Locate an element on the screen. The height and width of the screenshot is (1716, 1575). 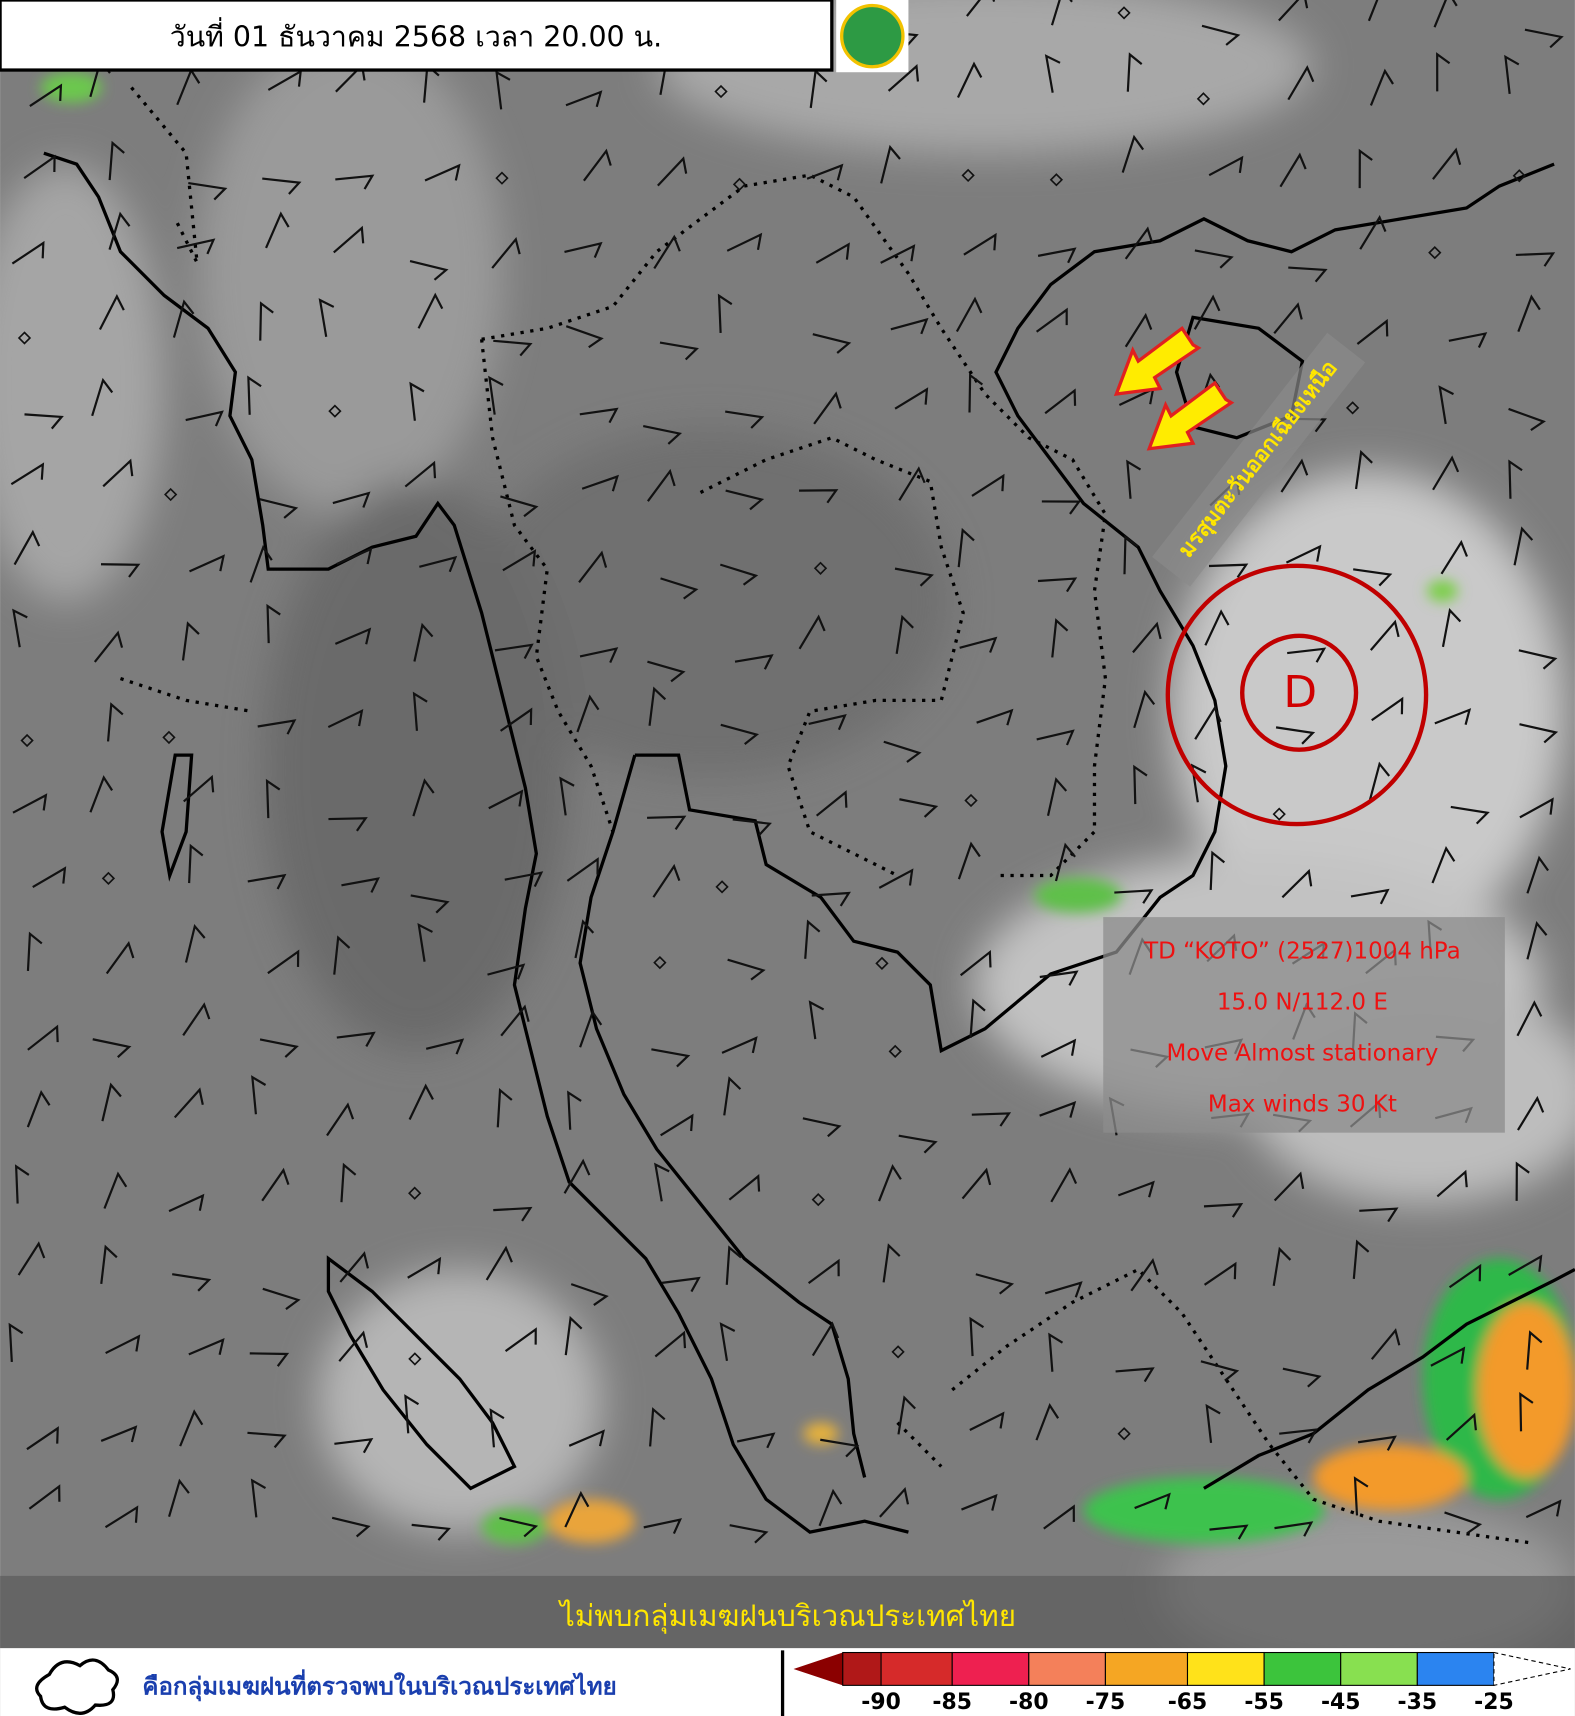
scale-arrow-left is located at coordinates (818, 1669).